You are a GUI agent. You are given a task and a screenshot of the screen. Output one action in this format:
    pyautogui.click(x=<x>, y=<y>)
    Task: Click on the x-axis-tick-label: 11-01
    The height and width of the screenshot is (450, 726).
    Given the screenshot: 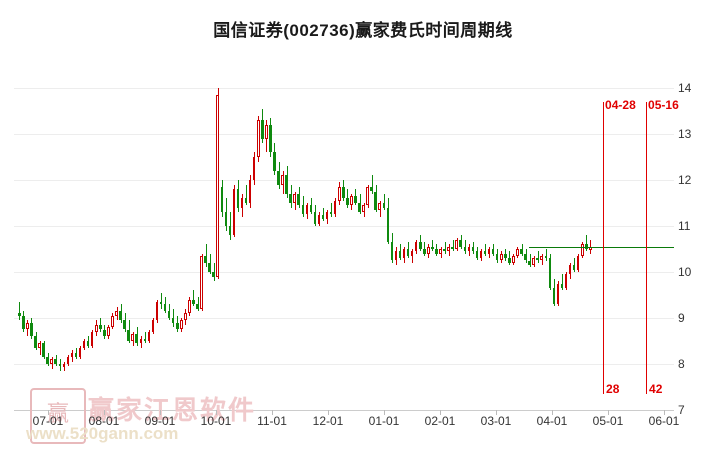 What is the action you would take?
    pyautogui.click(x=272, y=421)
    